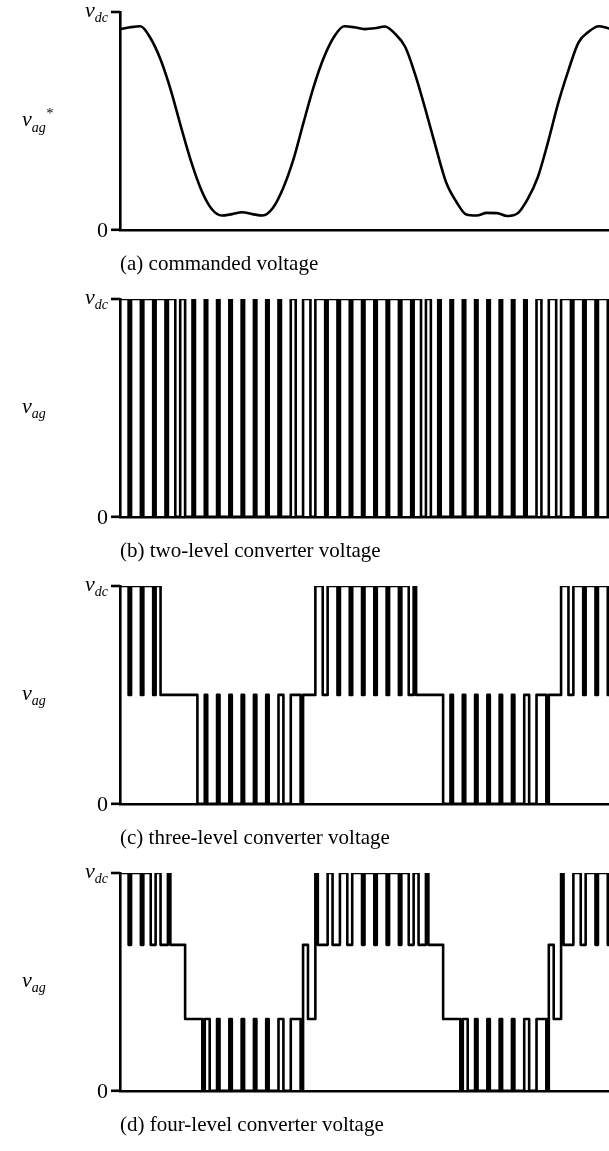 The width and height of the screenshot is (609, 1151). I want to click on text: (c) three-level converter voltage, so click(255, 836).